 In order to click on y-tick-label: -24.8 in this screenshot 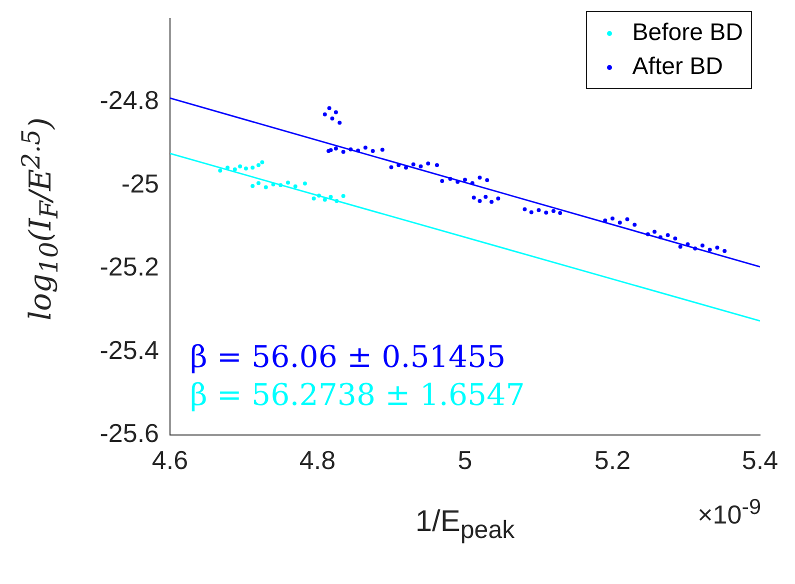, I will do `click(129, 100)`.